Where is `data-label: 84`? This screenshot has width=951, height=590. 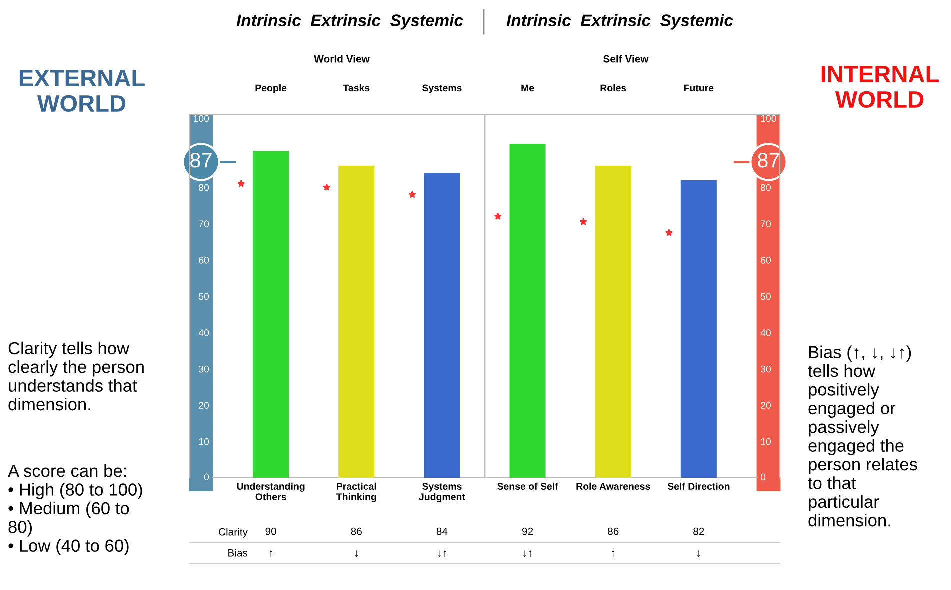 data-label: 84 is located at coordinates (442, 532).